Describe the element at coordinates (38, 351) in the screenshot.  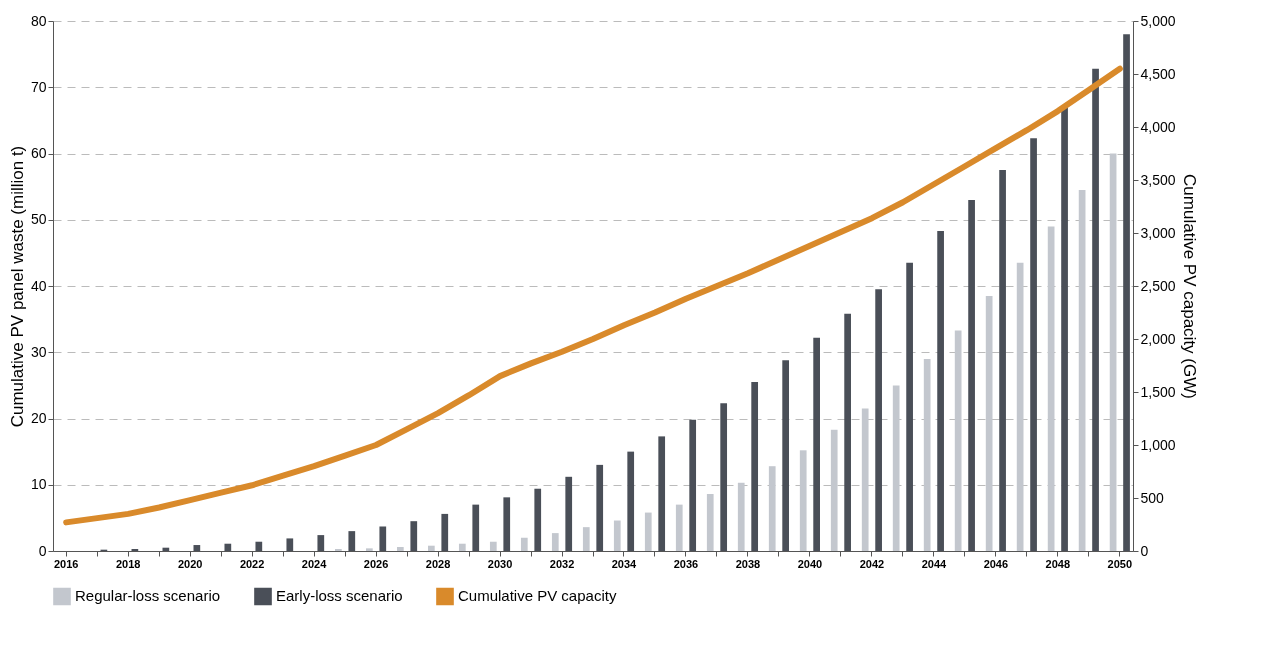
I see `y-tick-label: 30` at that location.